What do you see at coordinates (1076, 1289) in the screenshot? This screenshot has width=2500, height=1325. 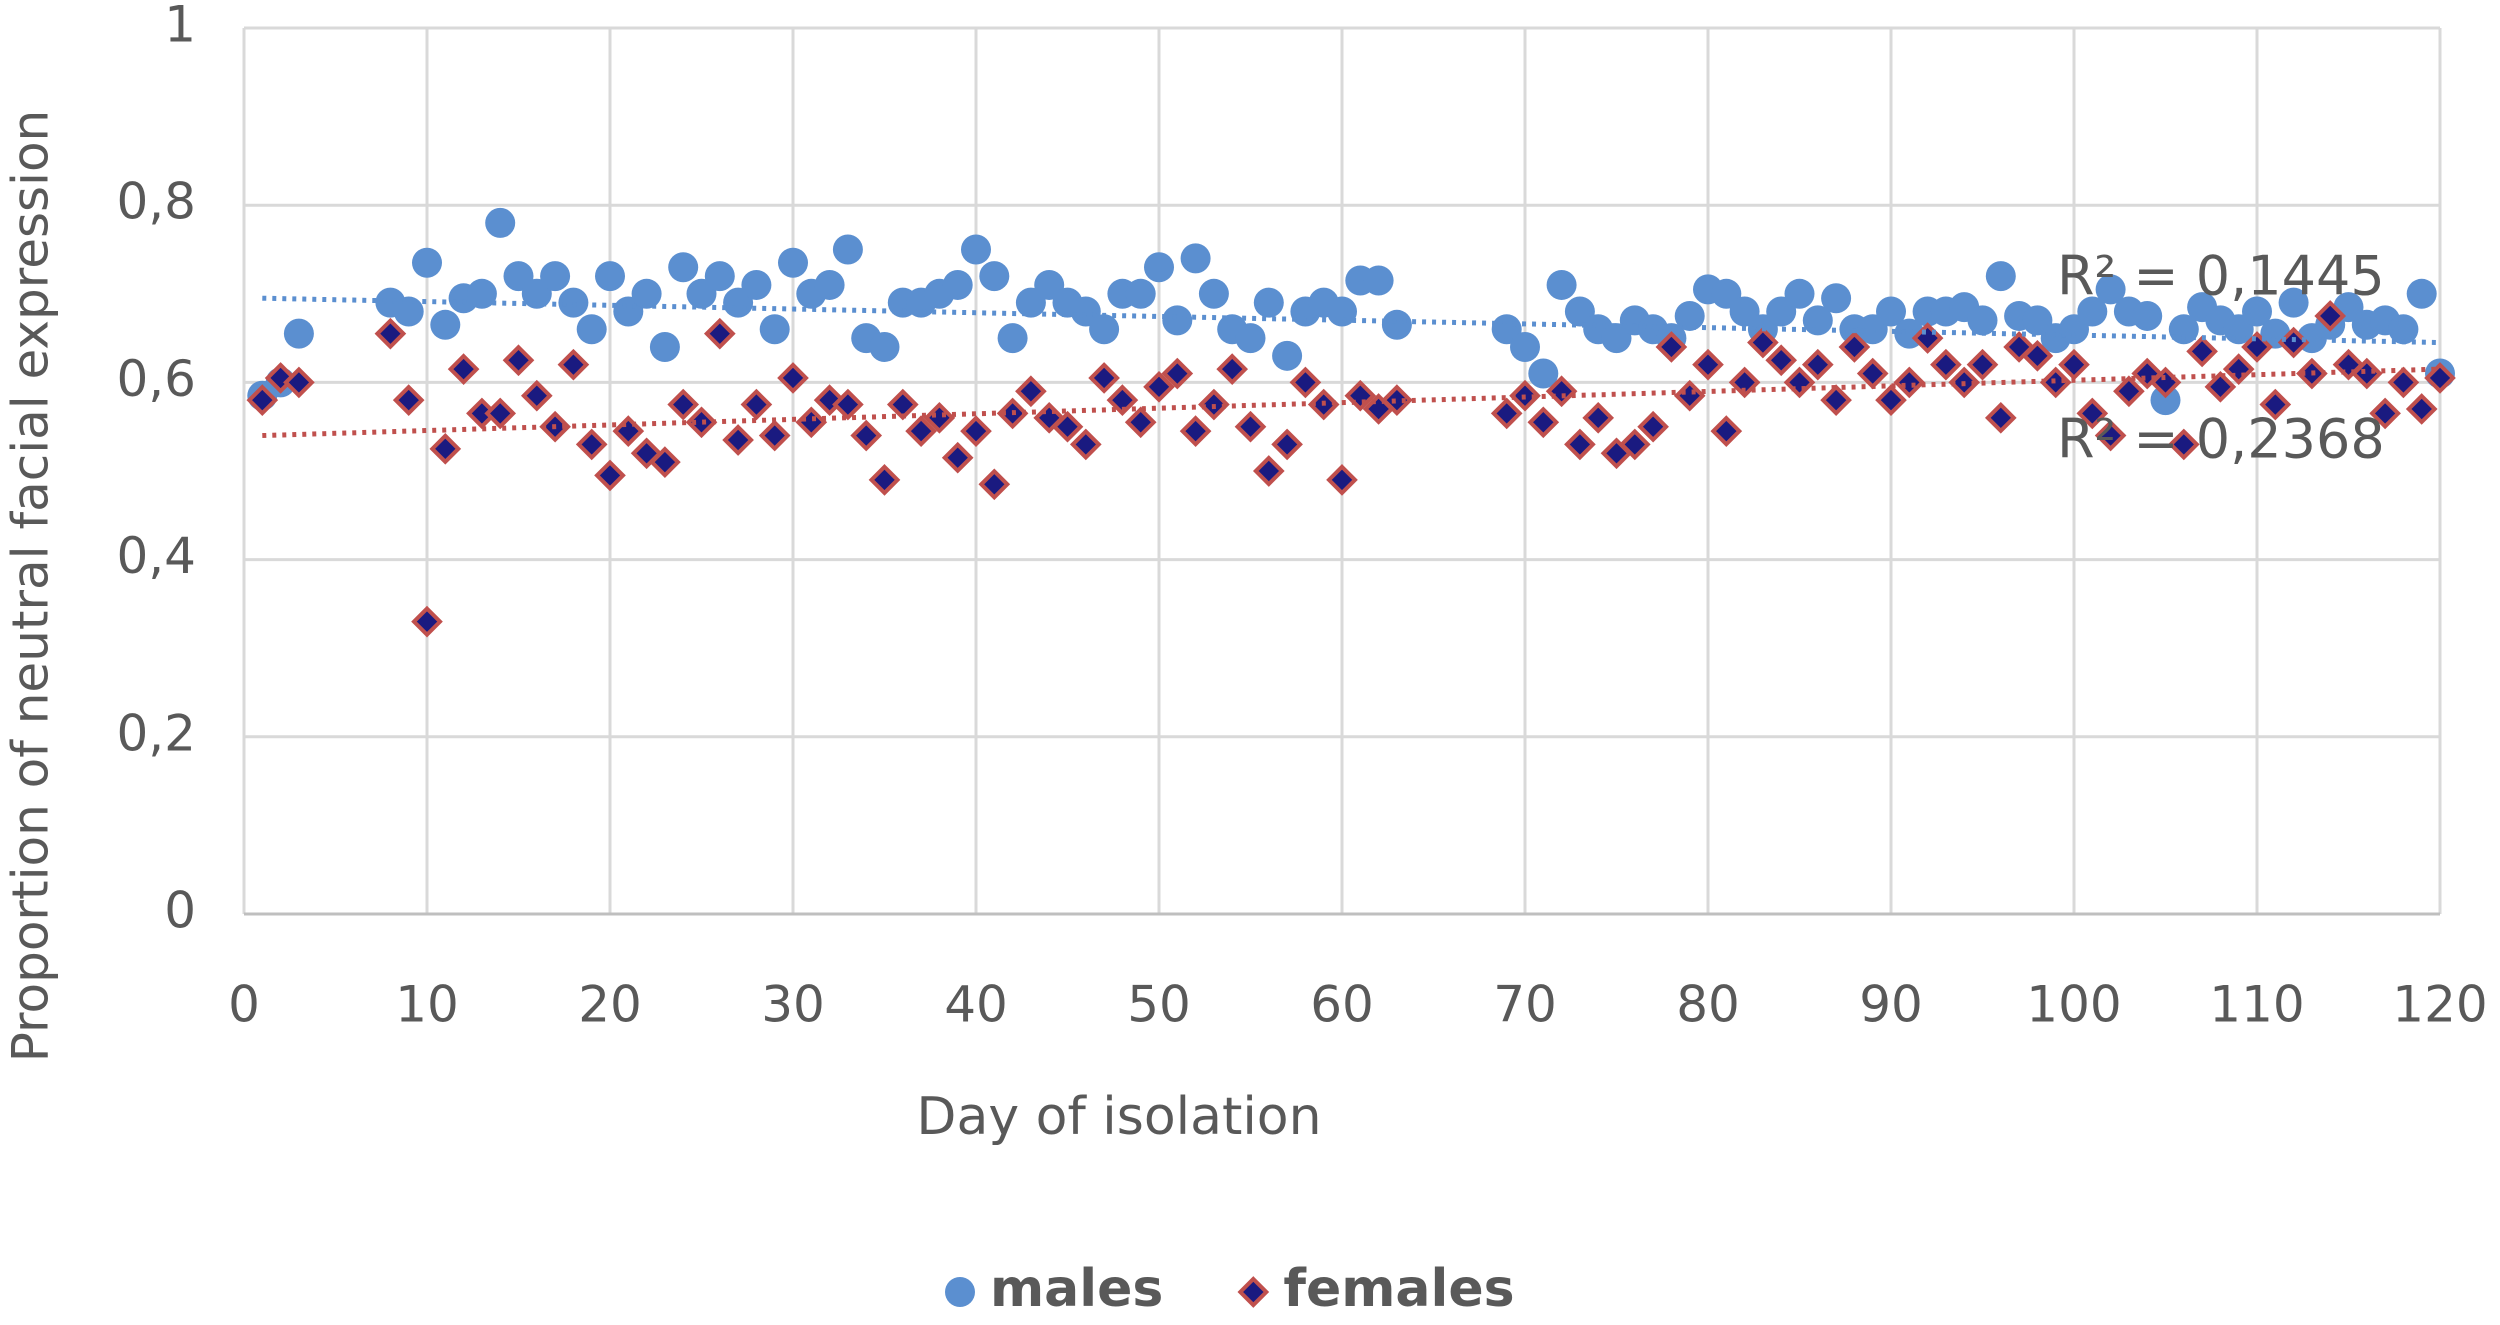 I see `legend-label: males` at bounding box center [1076, 1289].